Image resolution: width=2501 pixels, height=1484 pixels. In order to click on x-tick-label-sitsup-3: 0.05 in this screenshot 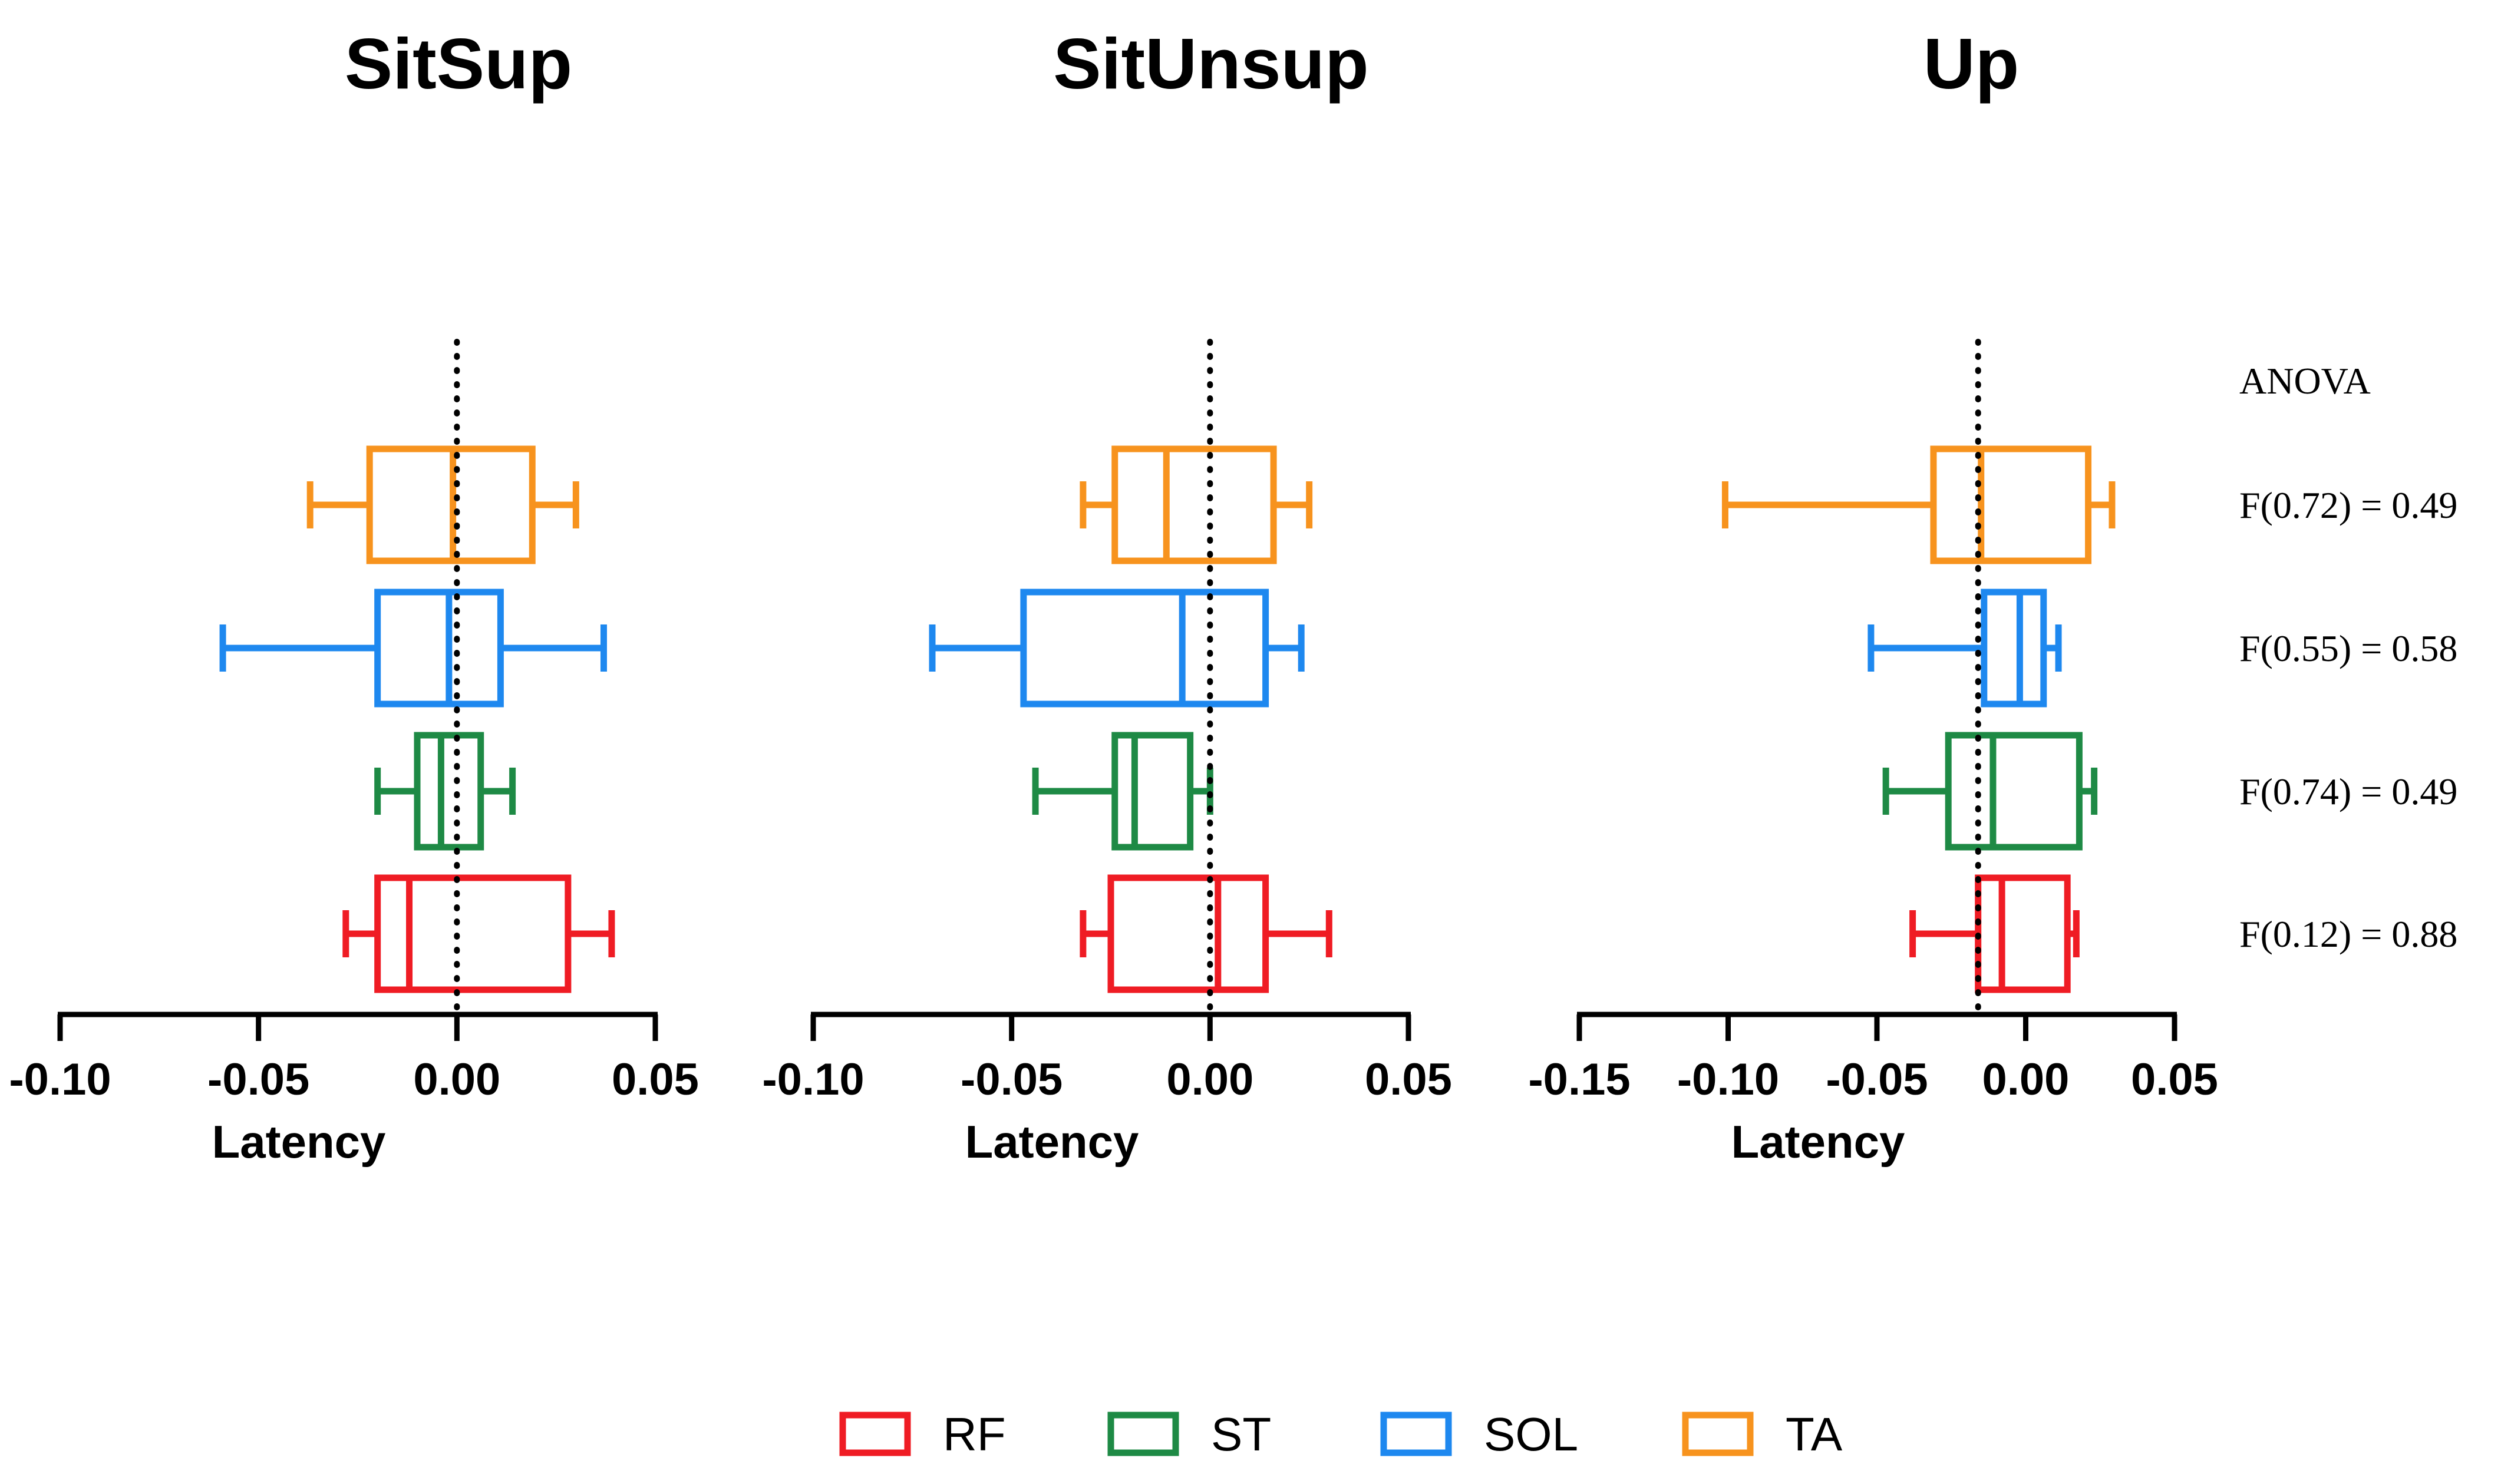, I will do `click(655, 1080)`.